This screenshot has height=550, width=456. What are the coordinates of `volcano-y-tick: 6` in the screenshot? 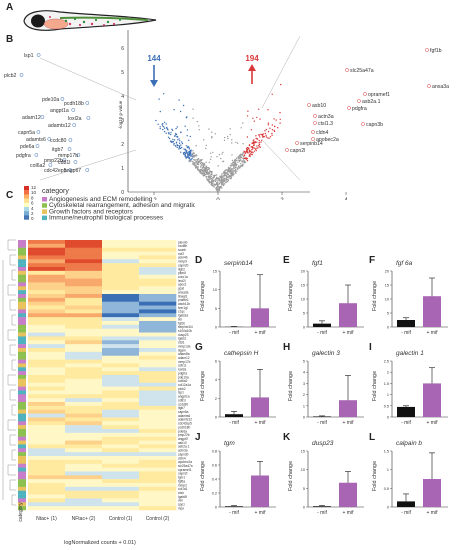 It's located at (122, 49).